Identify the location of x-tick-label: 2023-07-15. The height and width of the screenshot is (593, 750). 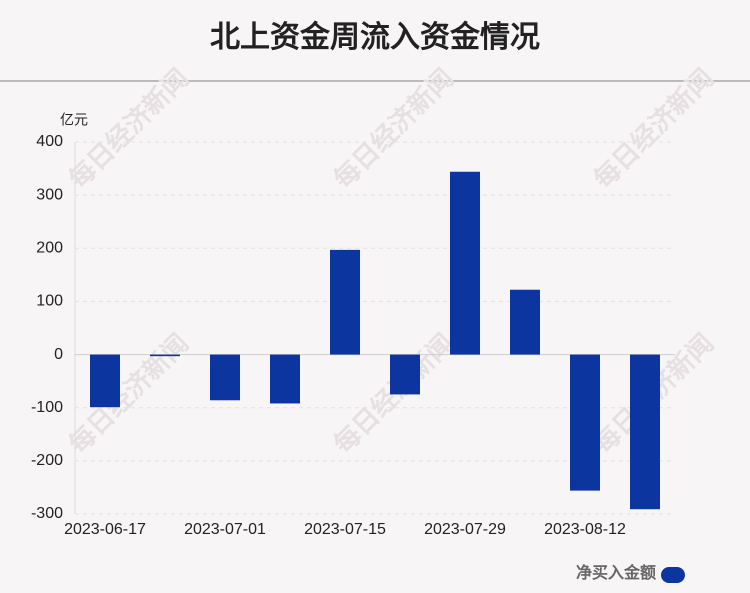
(345, 529).